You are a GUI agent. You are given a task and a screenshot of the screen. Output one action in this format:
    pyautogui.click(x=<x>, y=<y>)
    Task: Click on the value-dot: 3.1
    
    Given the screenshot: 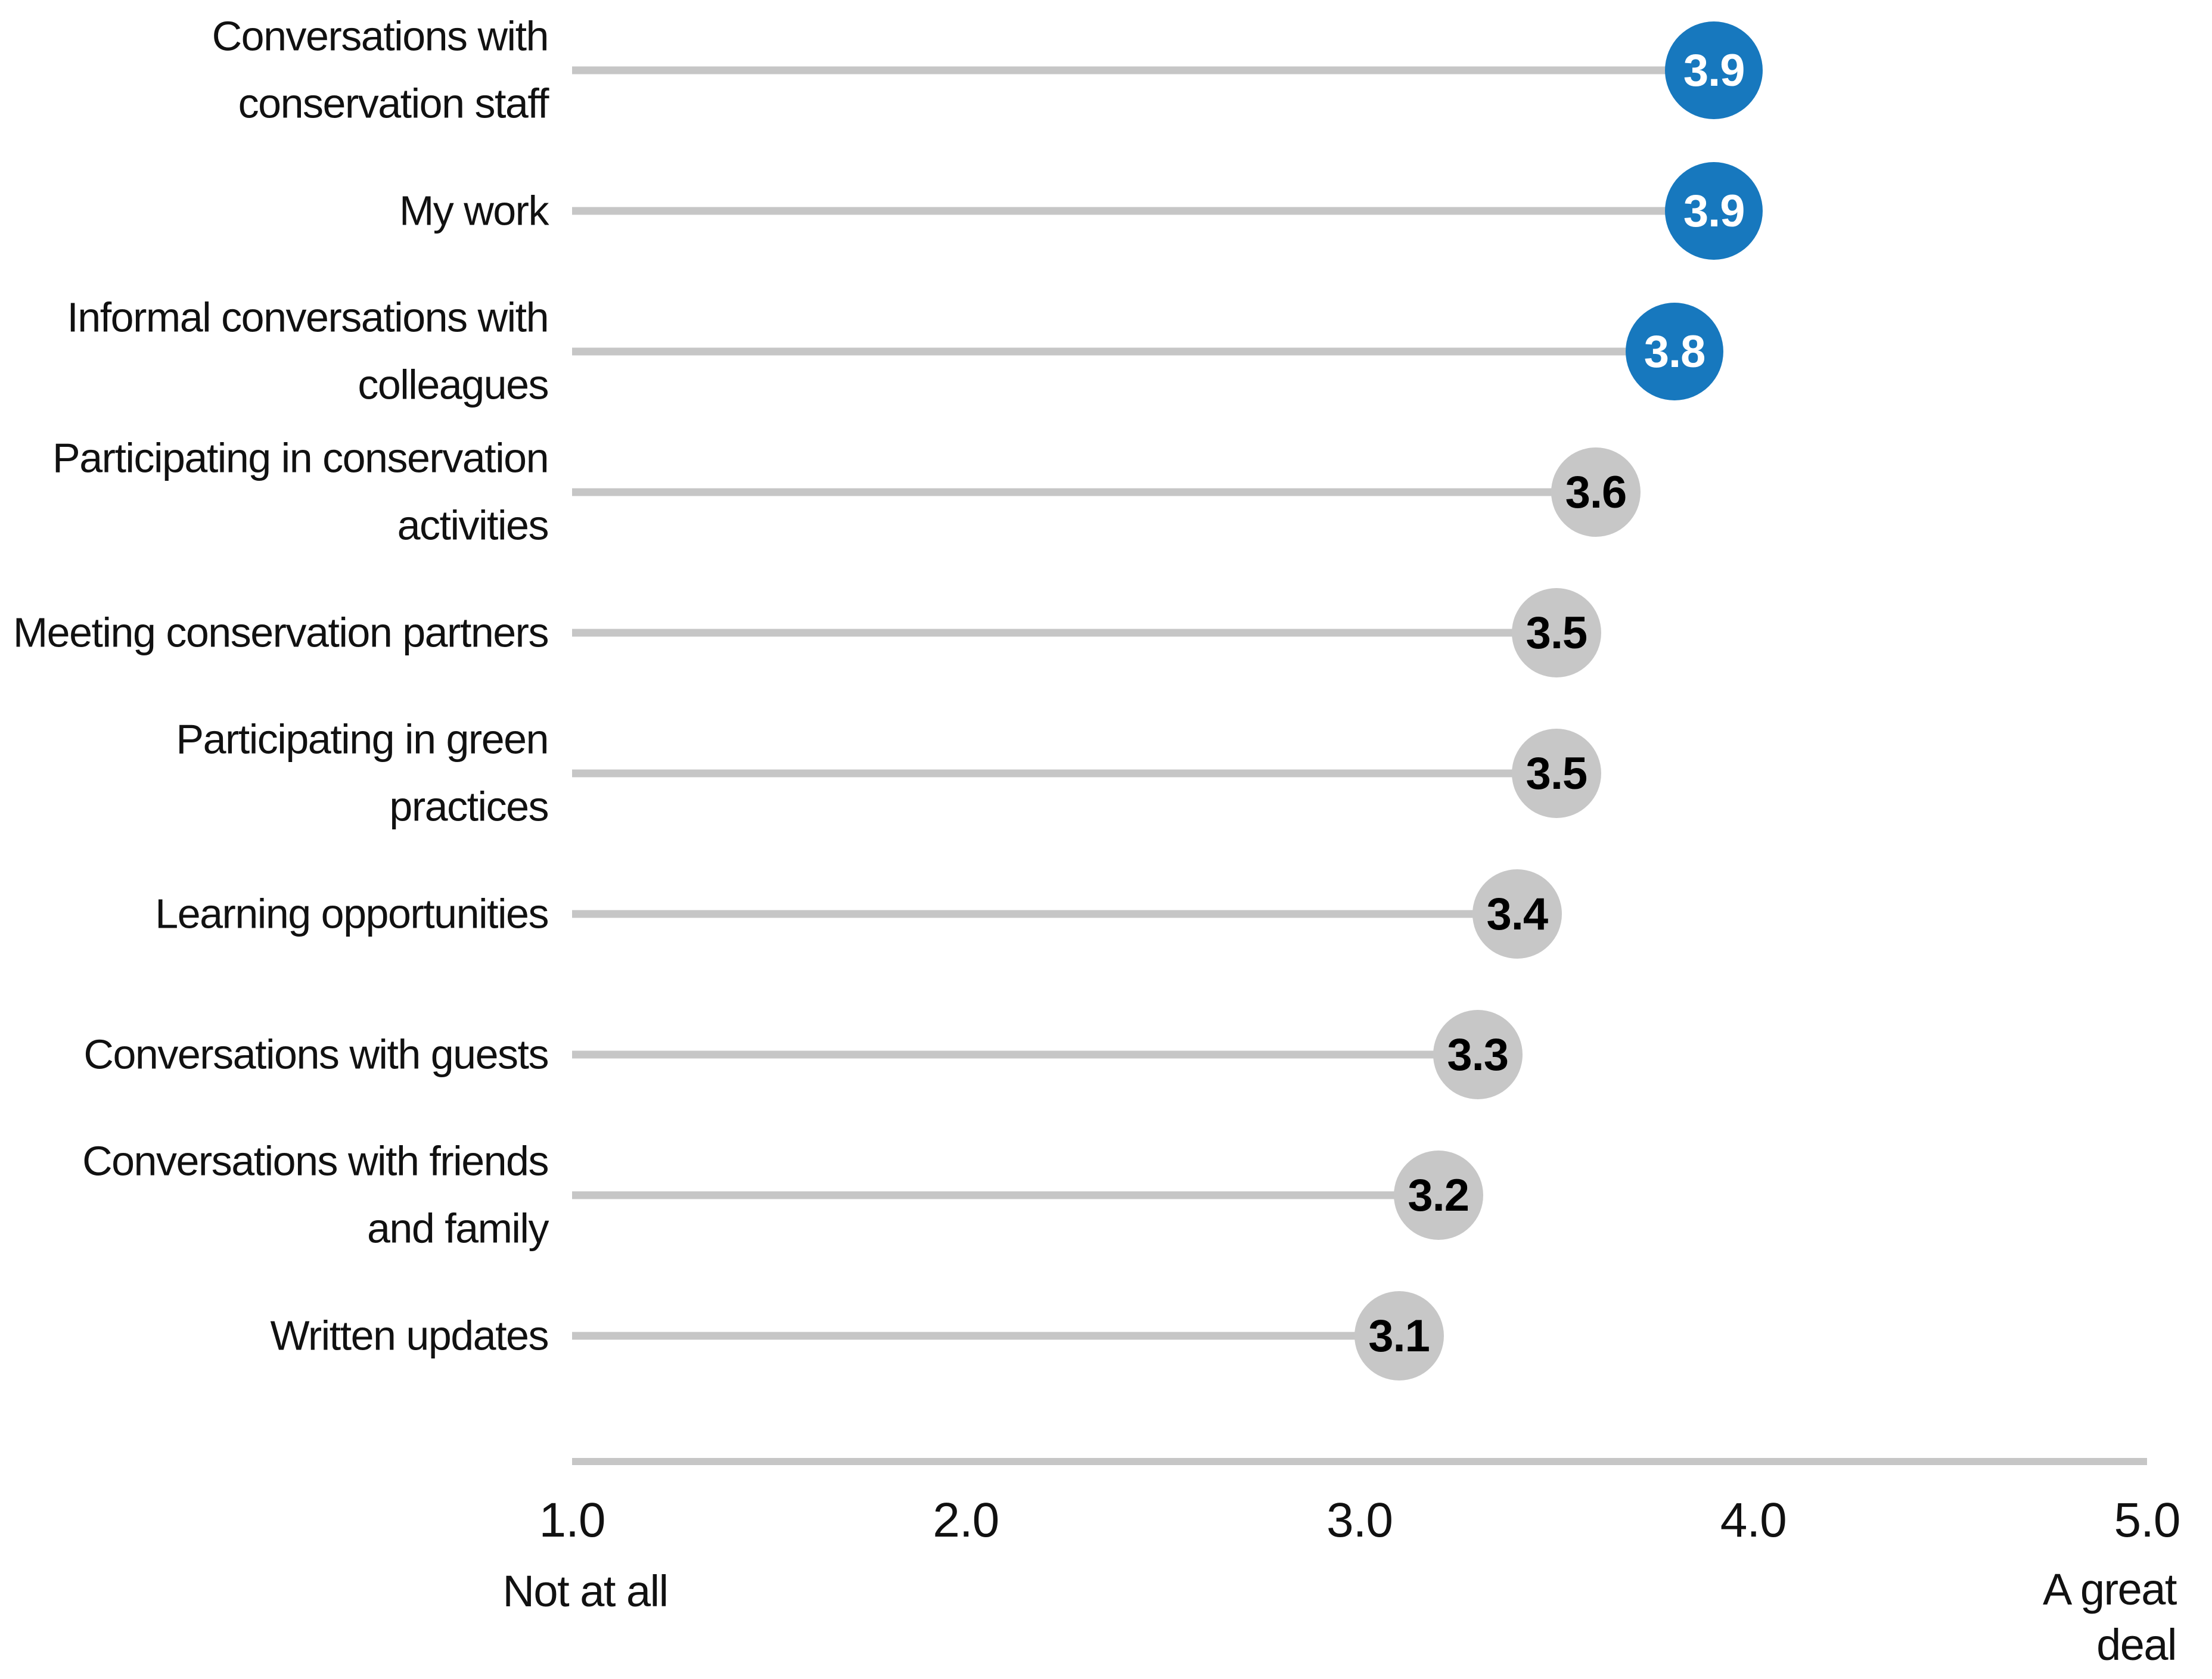 What is the action you would take?
    pyautogui.click(x=1399, y=1335)
    